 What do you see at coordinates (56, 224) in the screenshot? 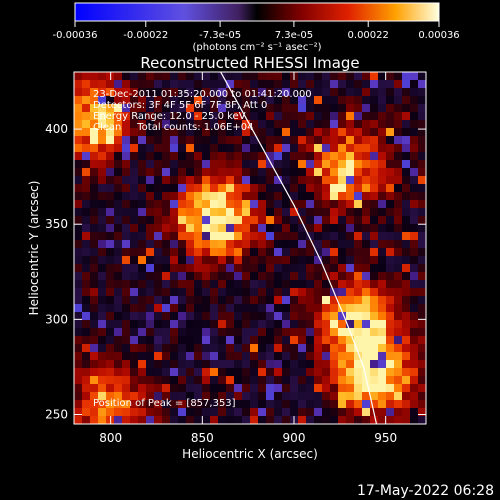
I see `y-tick-label: 350` at bounding box center [56, 224].